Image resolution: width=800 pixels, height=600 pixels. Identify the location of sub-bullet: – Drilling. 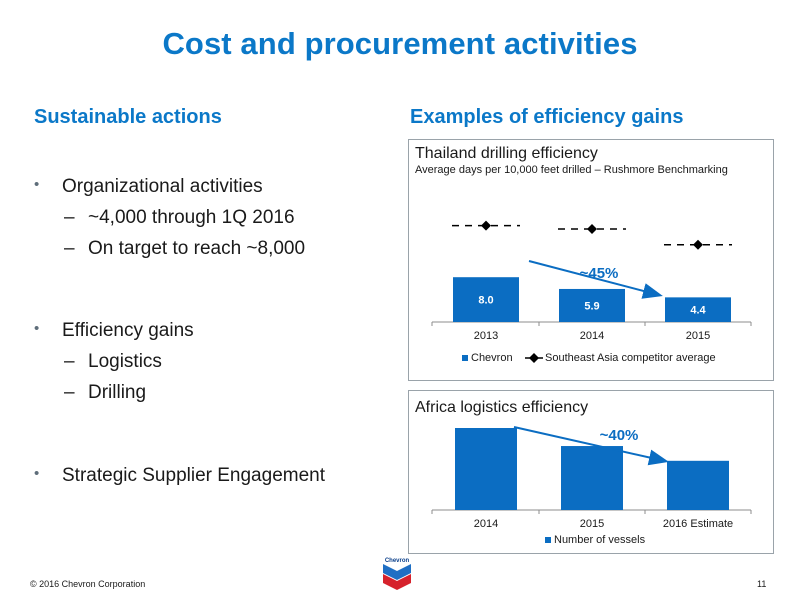
(214, 394).